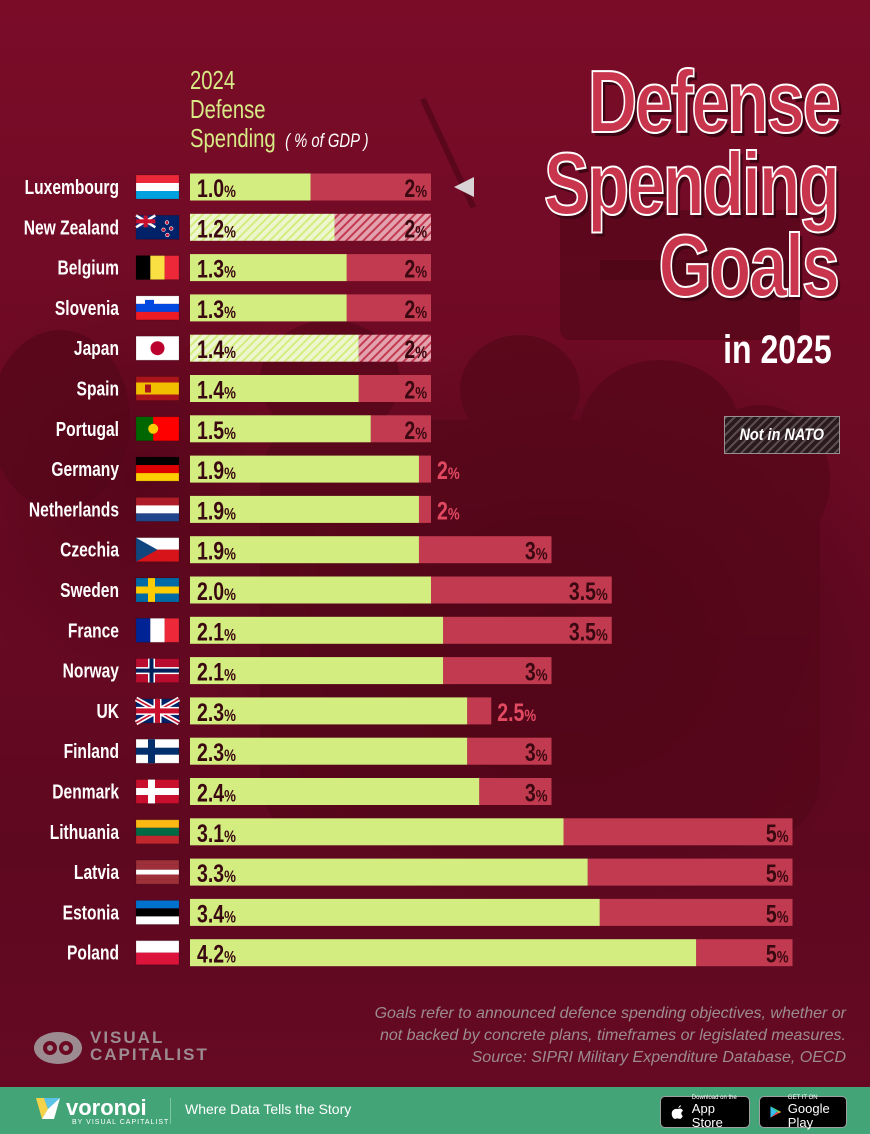 The height and width of the screenshot is (1134, 870). I want to click on series-header: 2024 Defense Spending ( % of GDP ), so click(279, 111).